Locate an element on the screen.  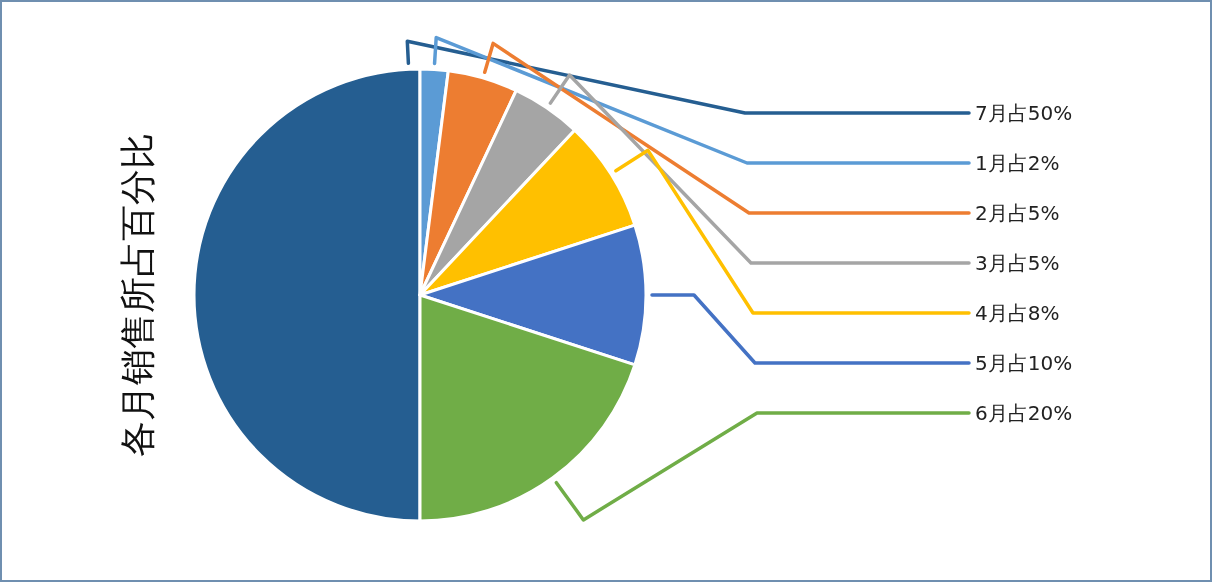
text: 各月销售所占百分比 is located at coordinates (137, 295).